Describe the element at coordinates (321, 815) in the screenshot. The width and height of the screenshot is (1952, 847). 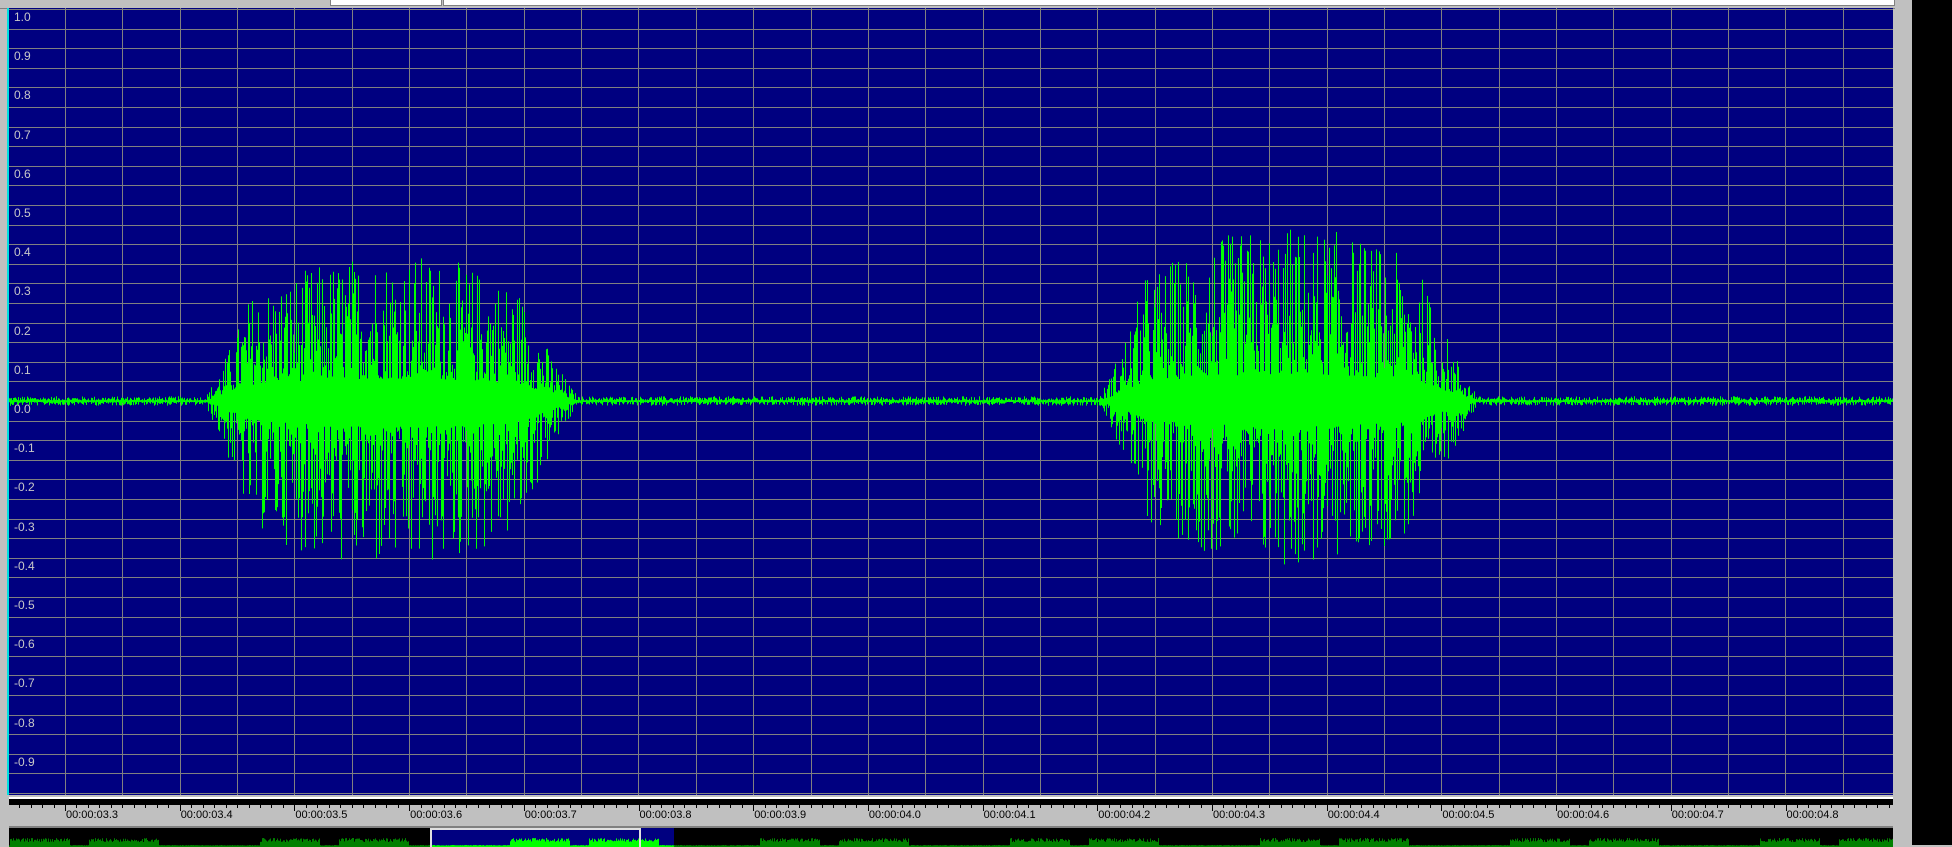
I see `x-tick-label: 00:00:03.5` at that location.